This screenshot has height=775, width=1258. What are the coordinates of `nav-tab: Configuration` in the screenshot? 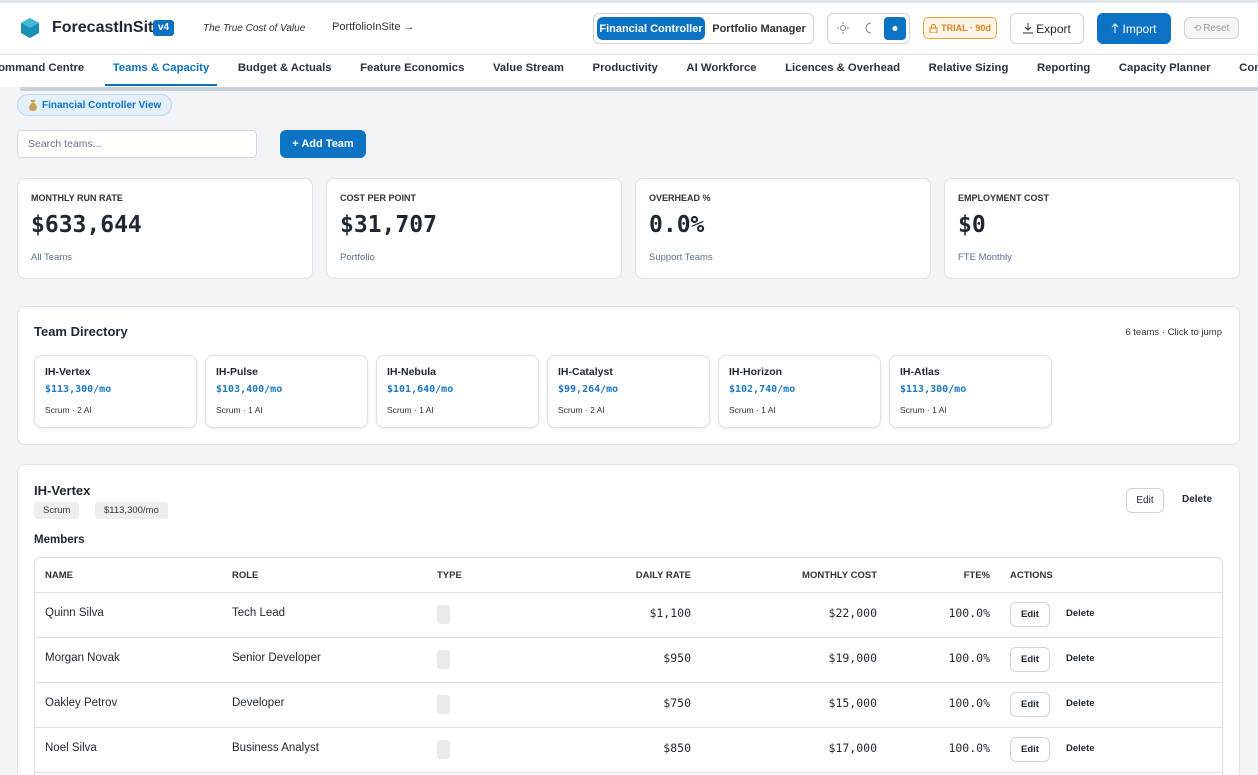 It's located at (1248, 68).